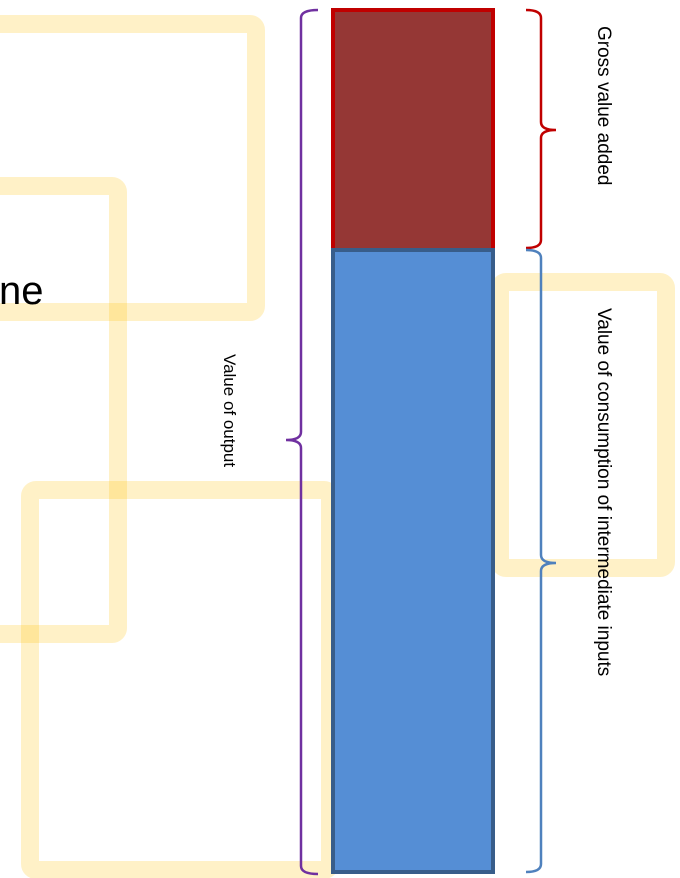  Describe the element at coordinates (132, 168) in the screenshot. I see `decor-frame-top` at that location.